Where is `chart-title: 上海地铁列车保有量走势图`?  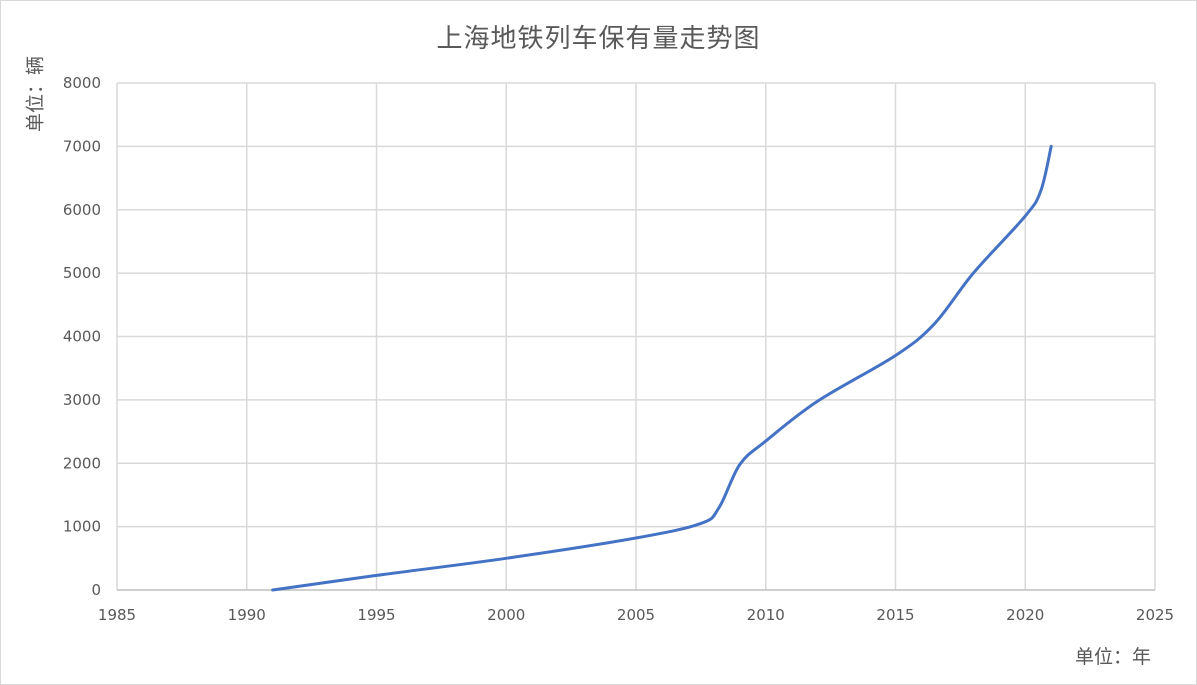 chart-title: 上海地铁列车保有量走势图 is located at coordinates (598, 39).